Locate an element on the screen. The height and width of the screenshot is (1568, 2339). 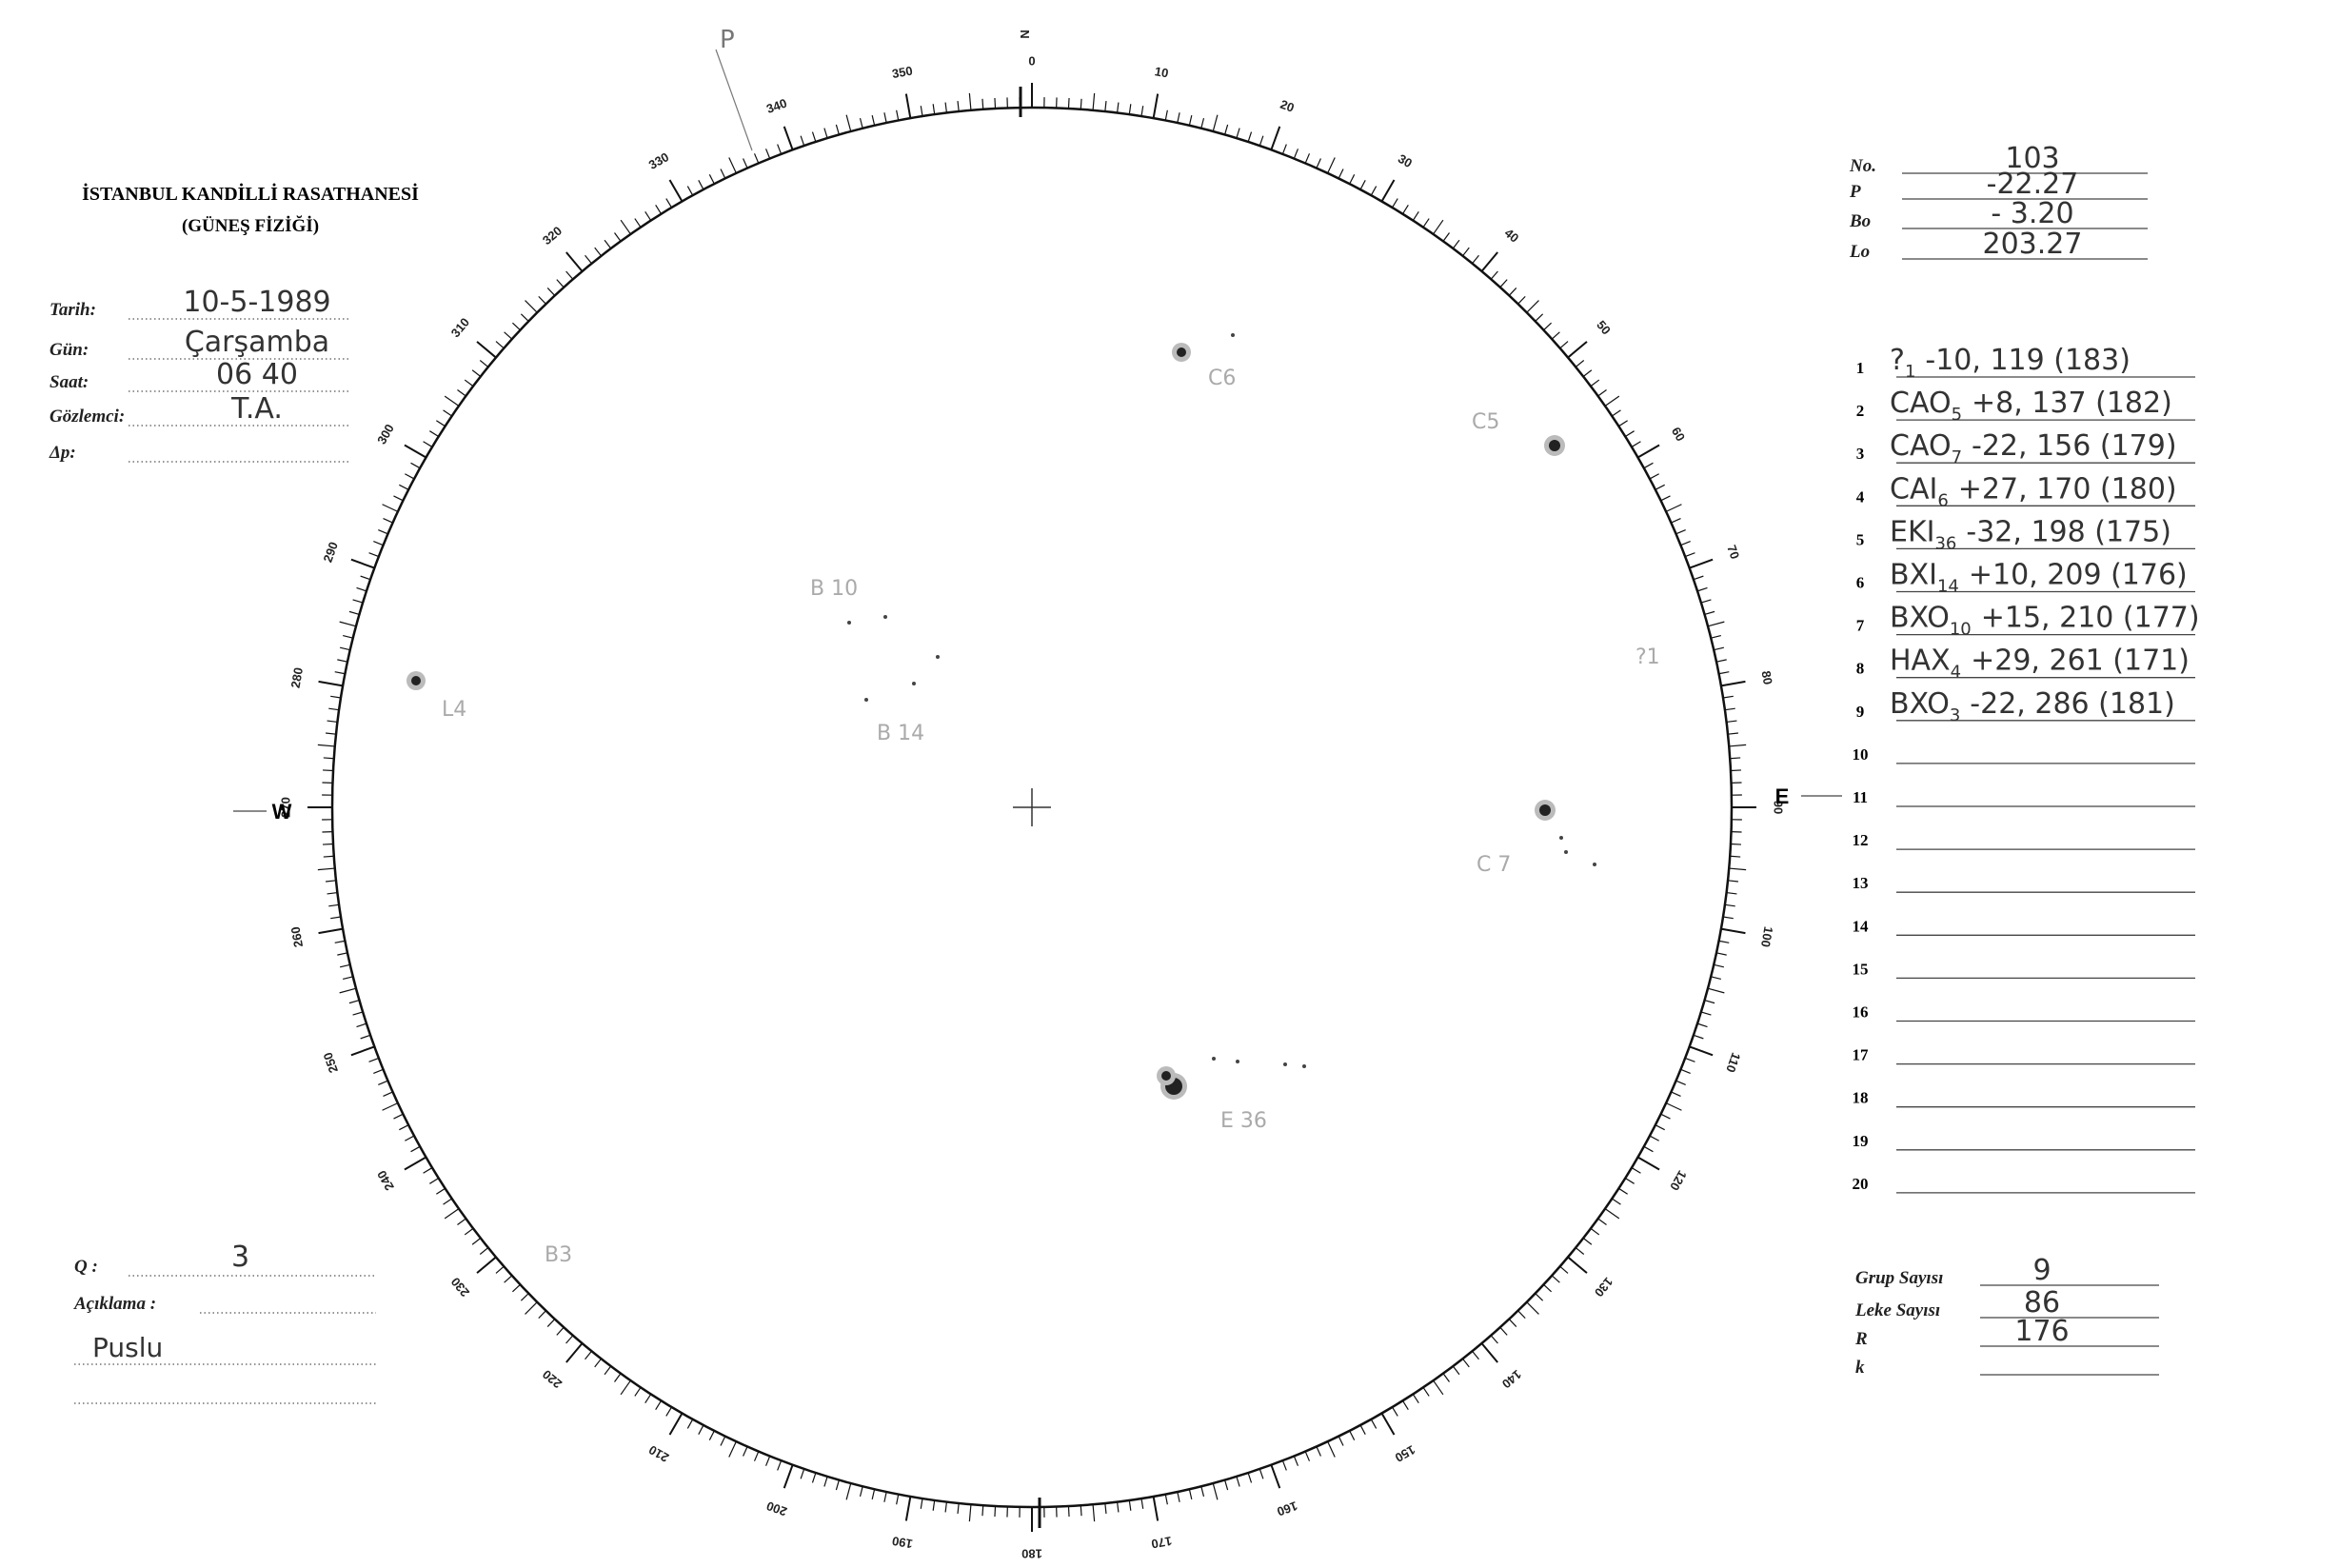
group-number: 6 is located at coordinates (1860, 583).